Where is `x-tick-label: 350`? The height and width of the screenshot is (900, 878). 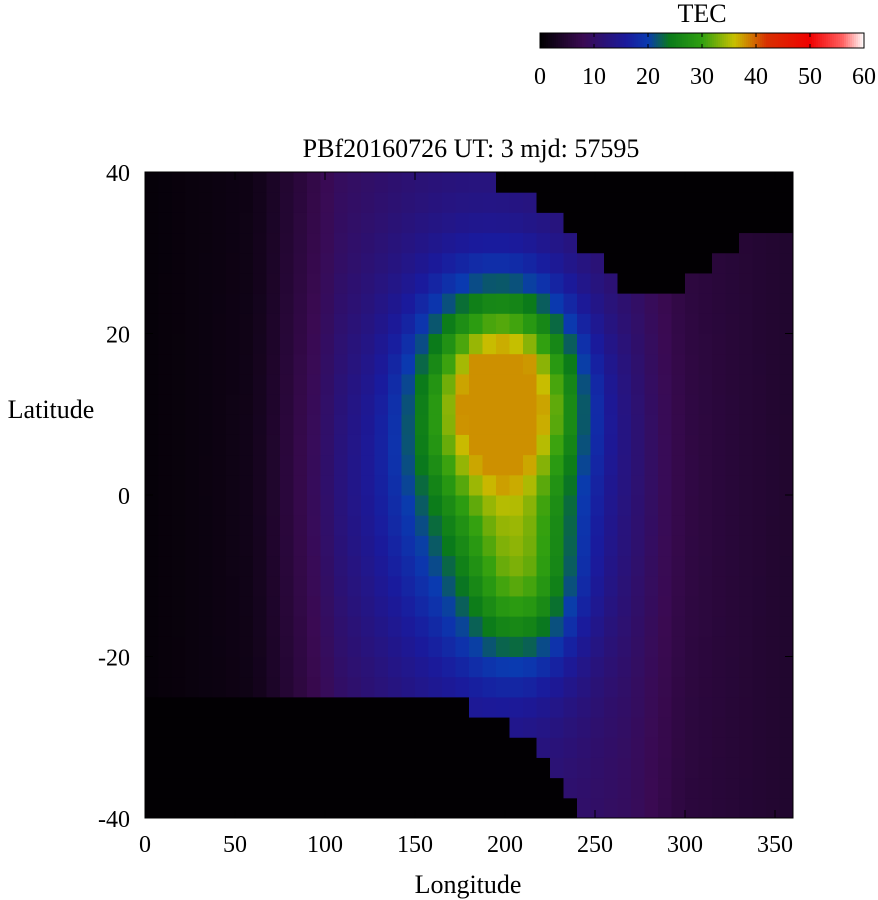
x-tick-label: 350 is located at coordinates (775, 845).